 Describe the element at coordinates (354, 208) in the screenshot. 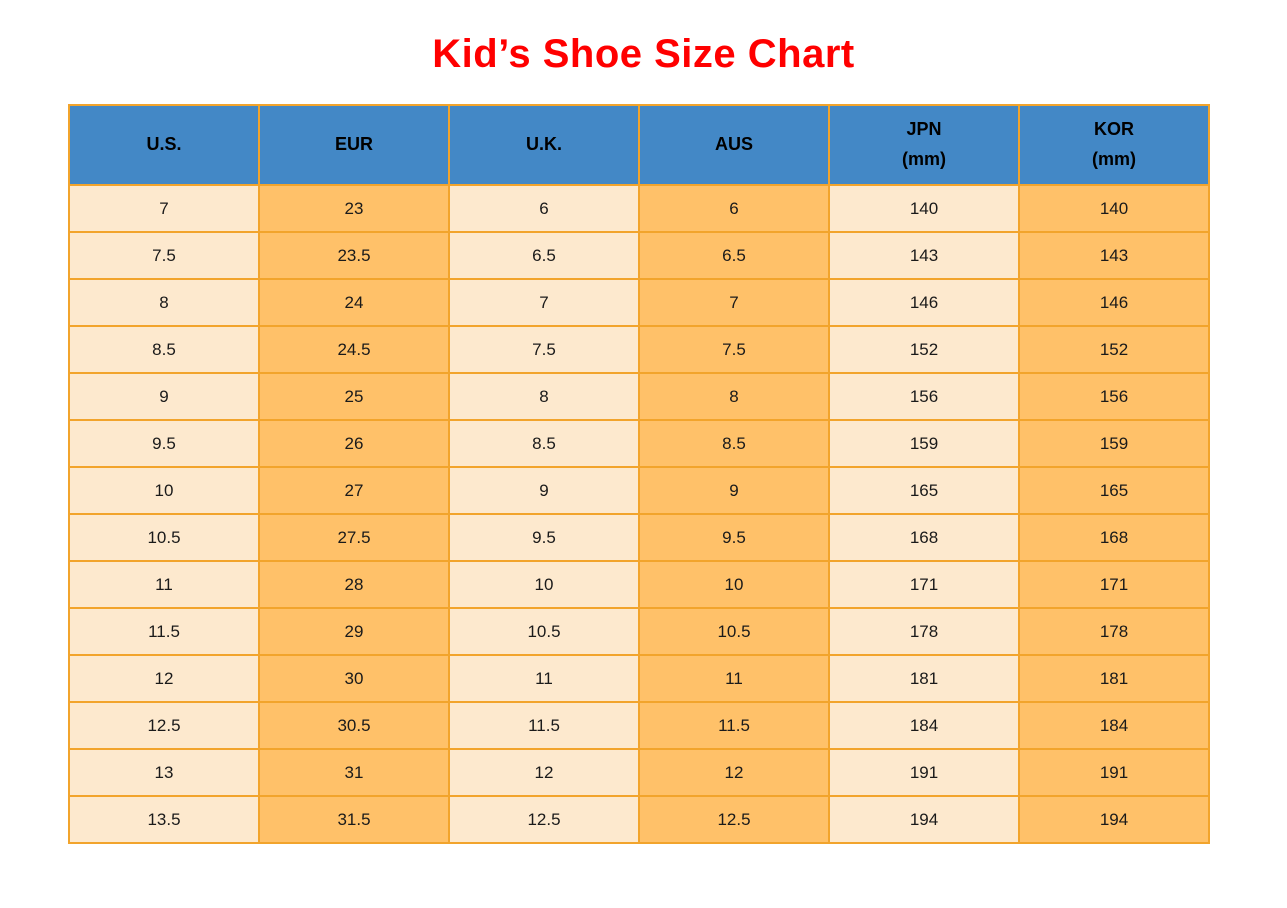

I see `table-cell: 23` at that location.